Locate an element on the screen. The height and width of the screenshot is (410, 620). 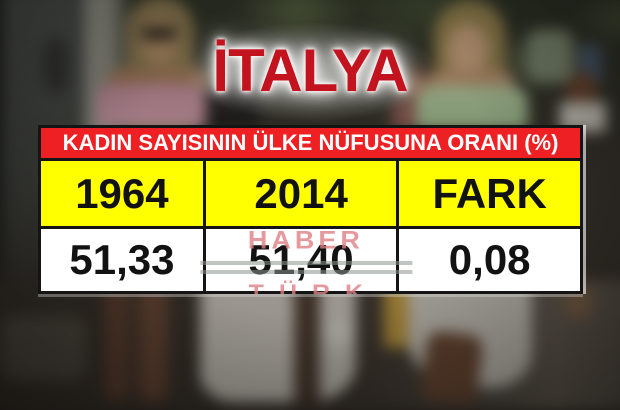
white-shoes is located at coordinates (339, 334).